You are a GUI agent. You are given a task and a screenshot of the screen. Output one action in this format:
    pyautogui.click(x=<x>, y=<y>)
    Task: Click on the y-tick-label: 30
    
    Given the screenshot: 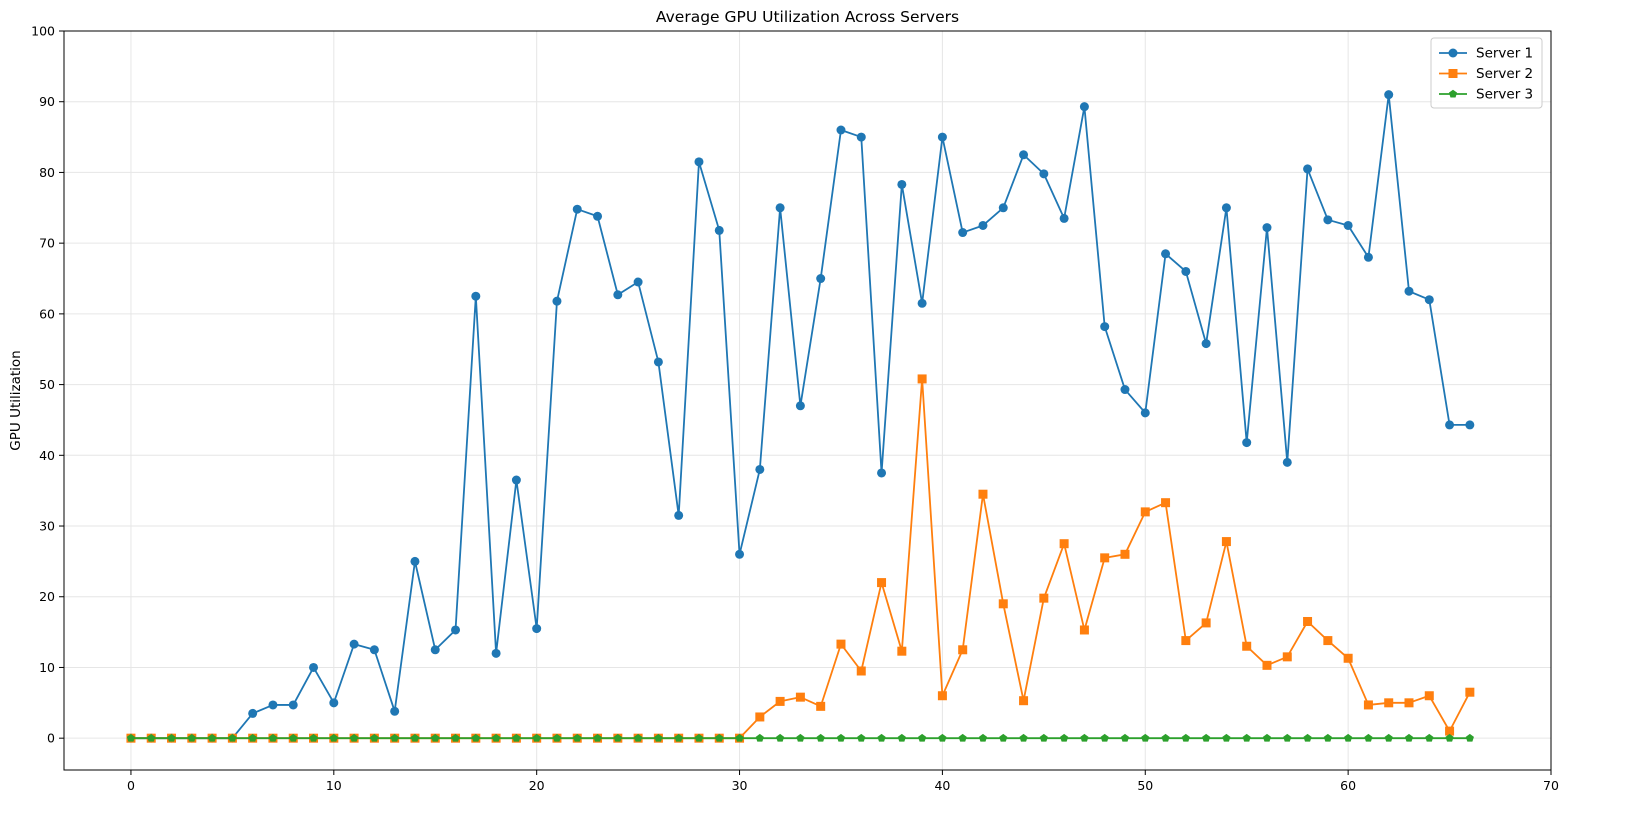 What is the action you would take?
    pyautogui.click(x=47, y=526)
    